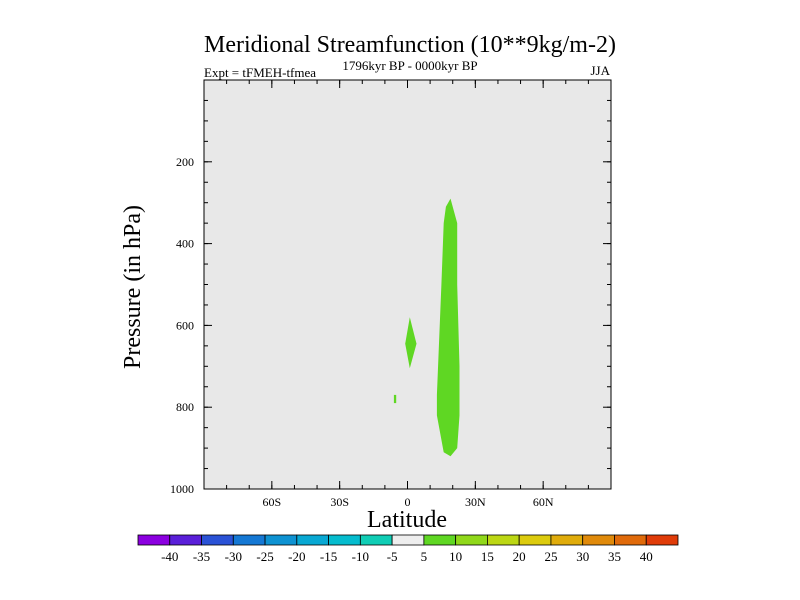  What do you see at coordinates (185, 325) in the screenshot?
I see `y-tick-label: 600` at bounding box center [185, 325].